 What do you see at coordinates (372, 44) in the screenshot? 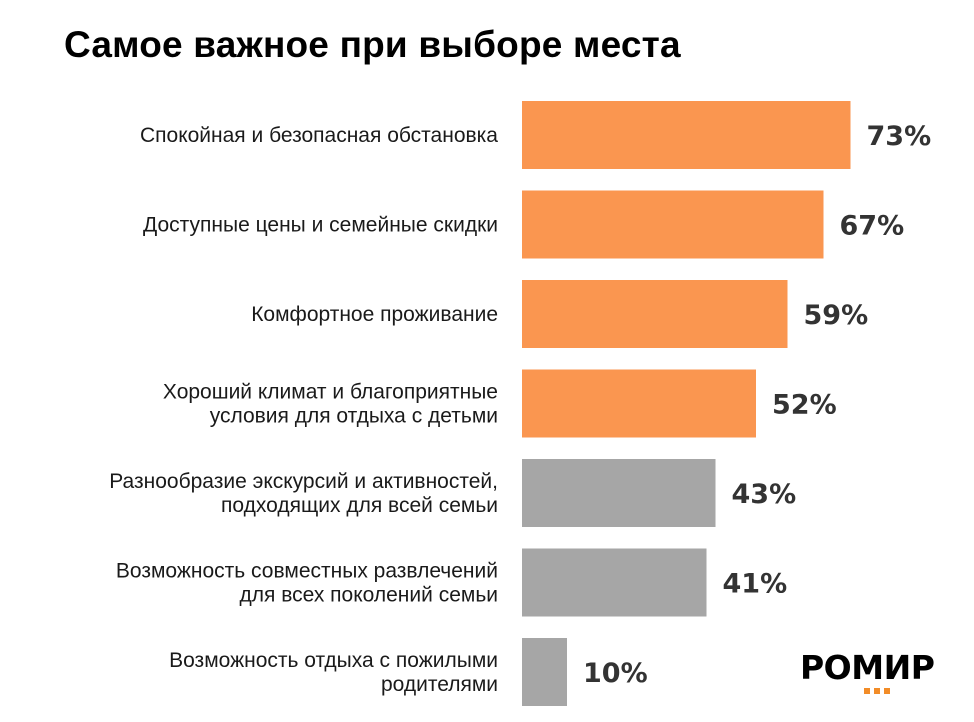
I see `chart-title: Самое важное при выборе места` at bounding box center [372, 44].